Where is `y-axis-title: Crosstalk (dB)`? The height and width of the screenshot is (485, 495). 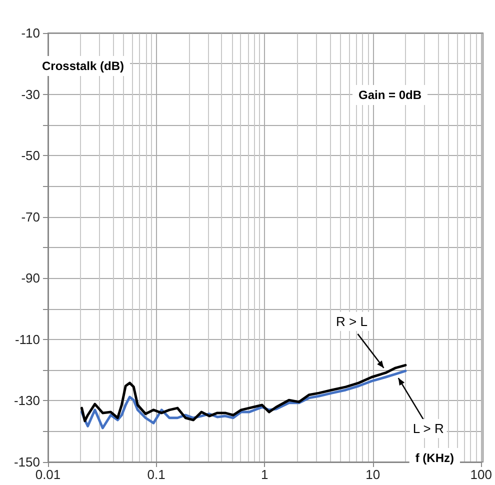
y-axis-title: Crosstalk (dB) is located at coordinates (83, 66).